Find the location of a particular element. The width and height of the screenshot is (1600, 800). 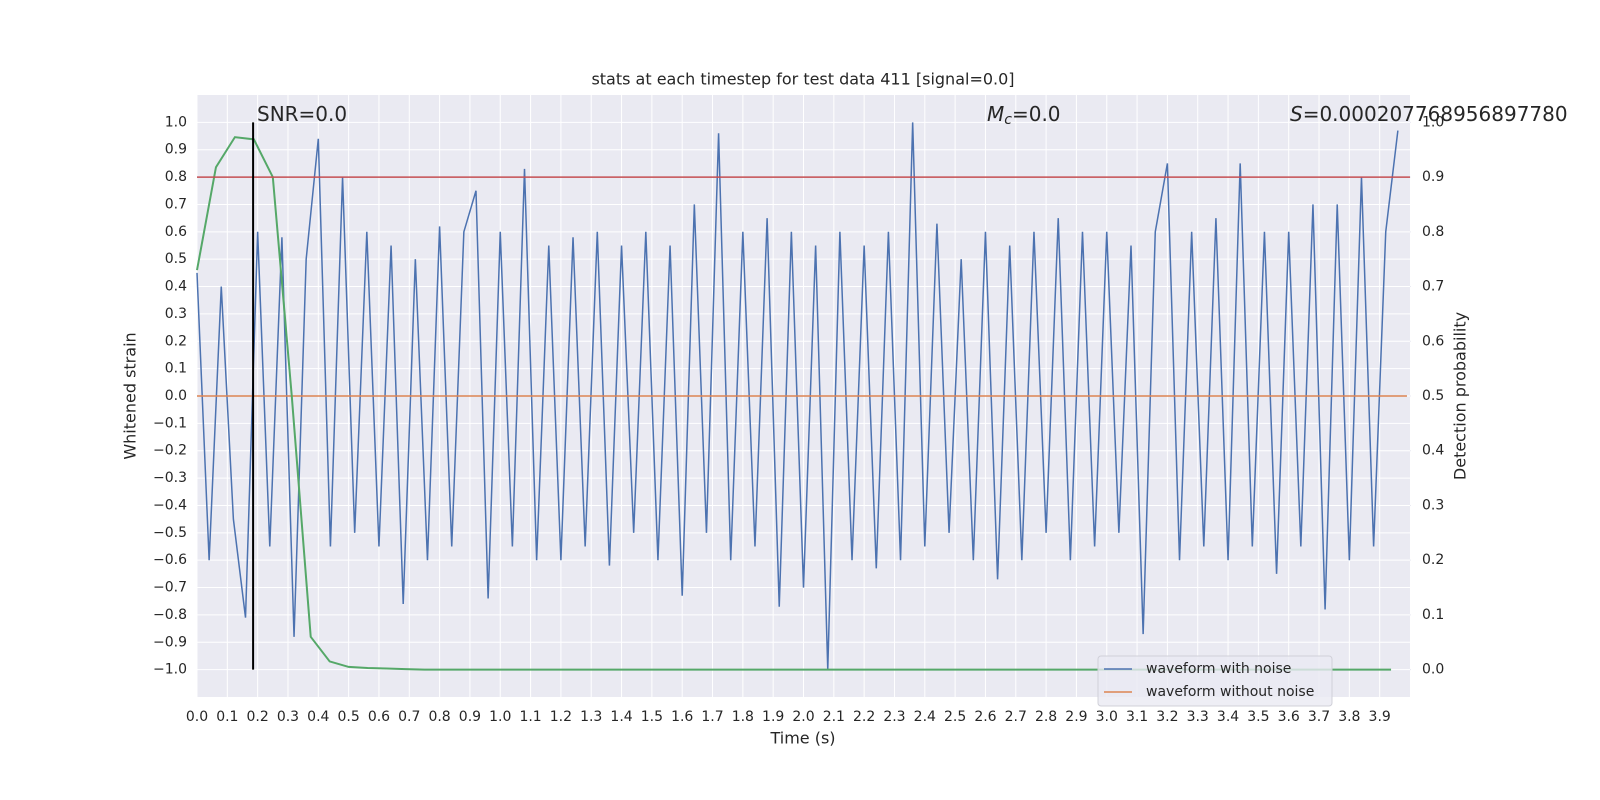

x-tick-label: 3.3 is located at coordinates (1198, 717).